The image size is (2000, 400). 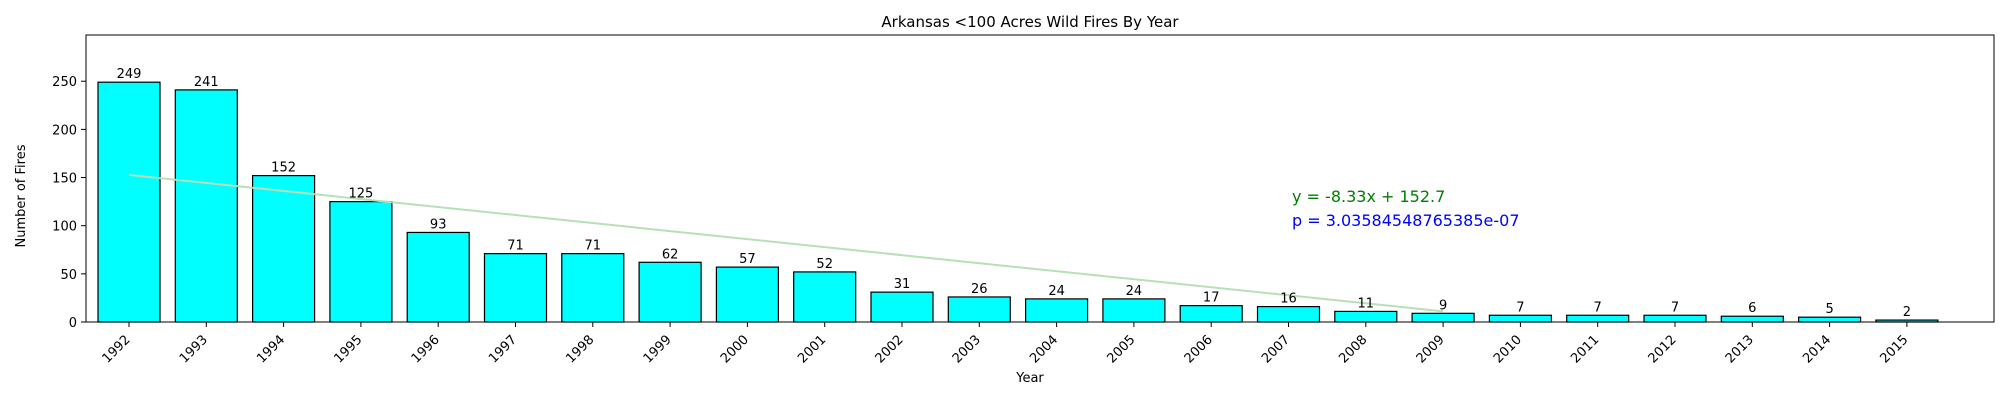 I want to click on data-label: 5, so click(x=1829, y=309).